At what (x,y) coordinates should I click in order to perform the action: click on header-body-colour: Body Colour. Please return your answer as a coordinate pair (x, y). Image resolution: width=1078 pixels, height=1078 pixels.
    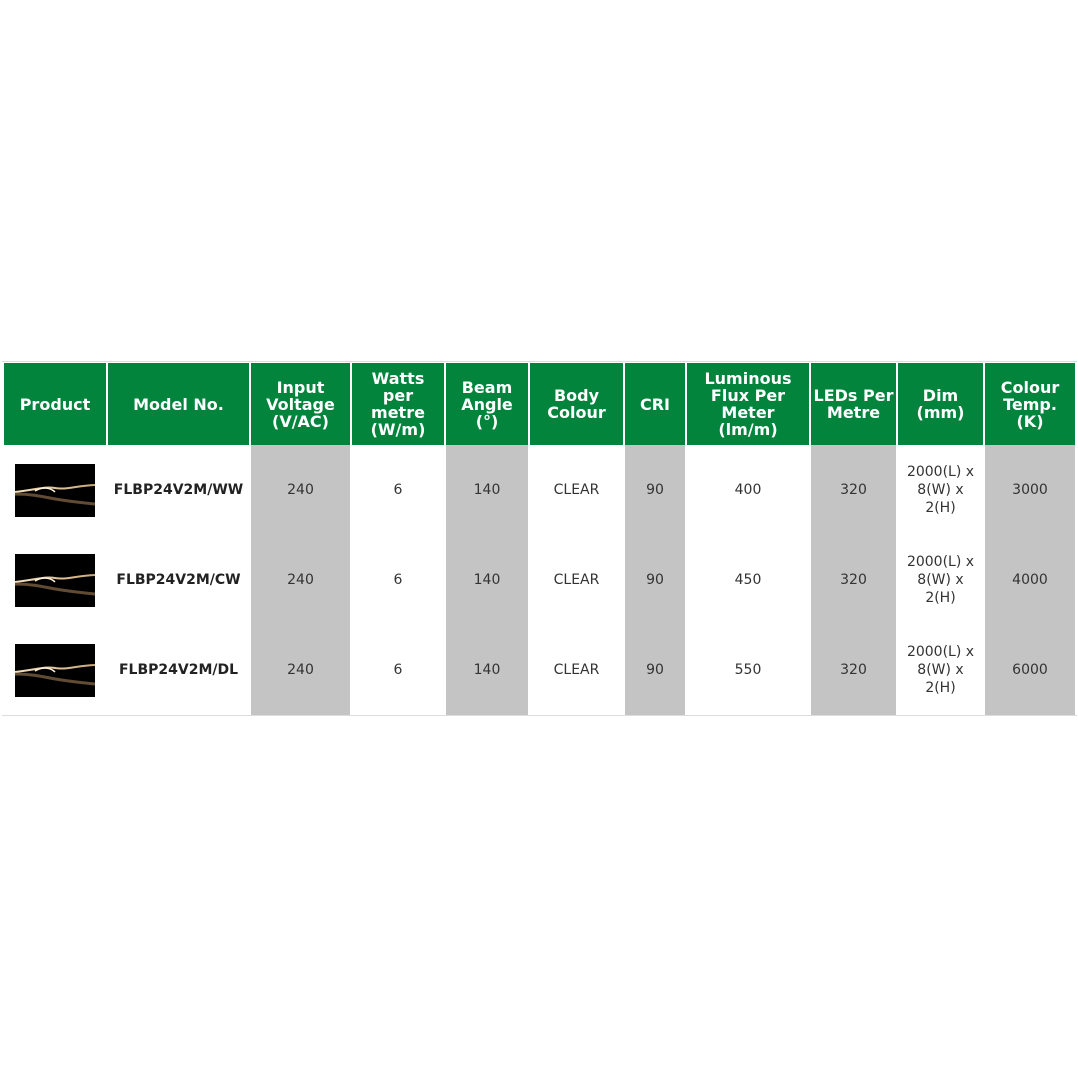
    Looking at the image, I should click on (576, 404).